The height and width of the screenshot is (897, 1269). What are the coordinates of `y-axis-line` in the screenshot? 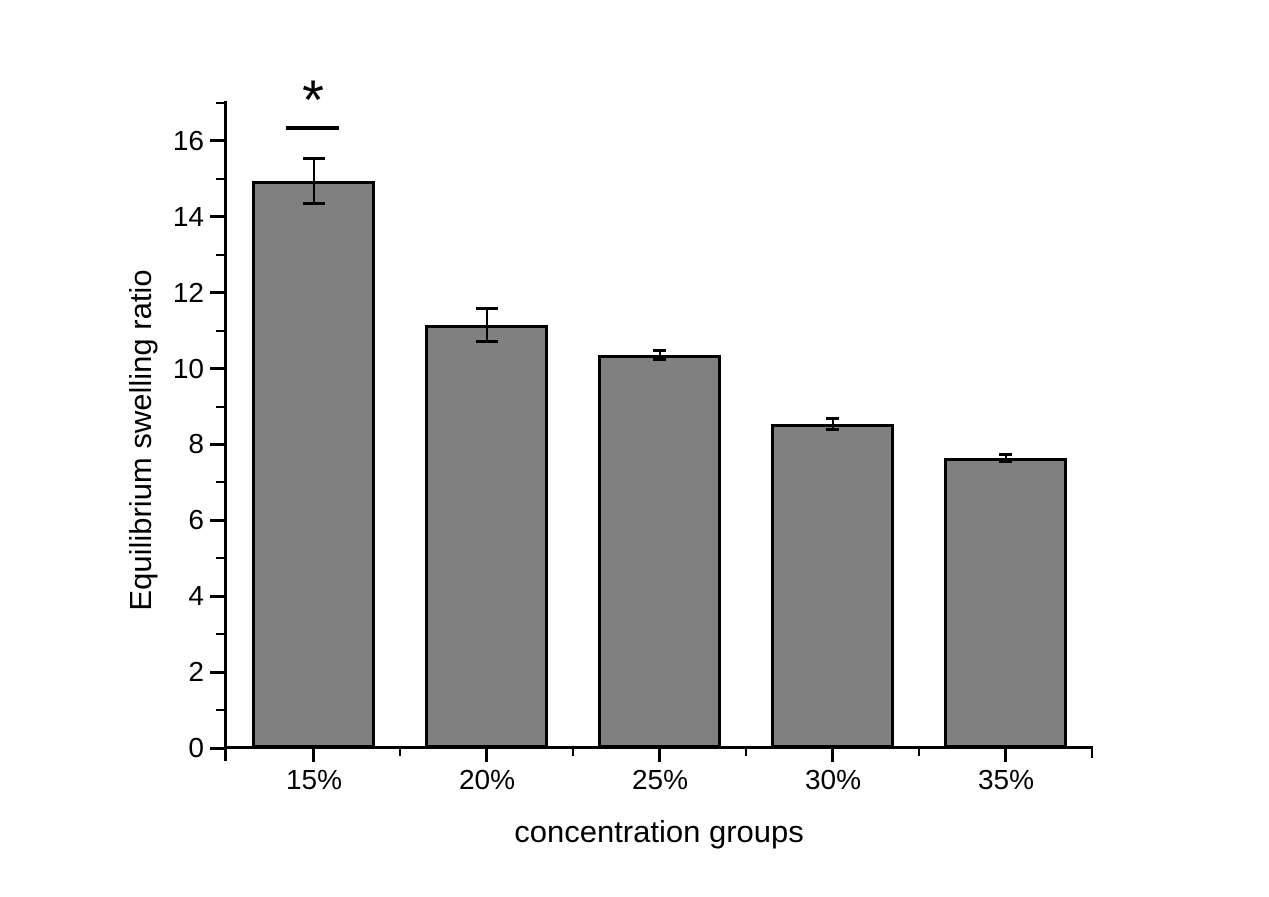 It's located at (225, 425).